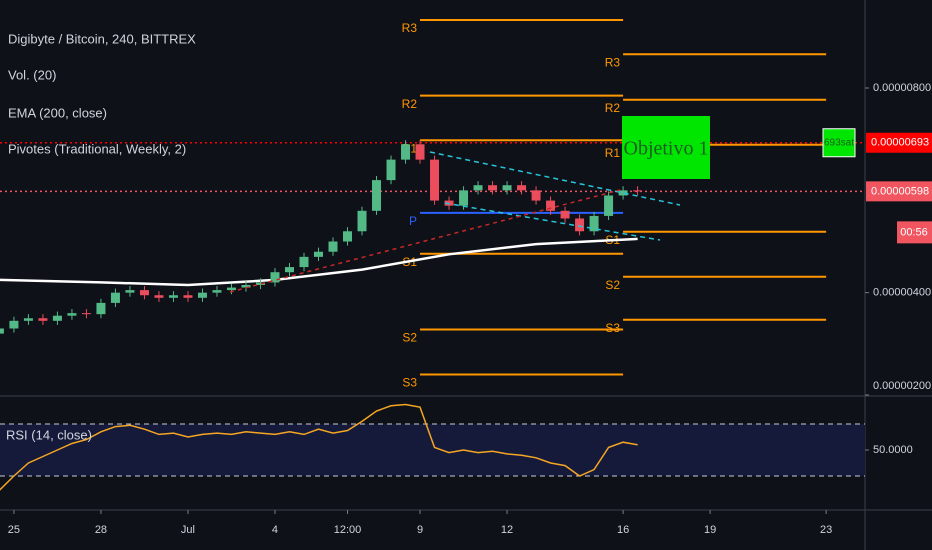 The width and height of the screenshot is (932, 550). I want to click on rsi-line, so click(319, 447).